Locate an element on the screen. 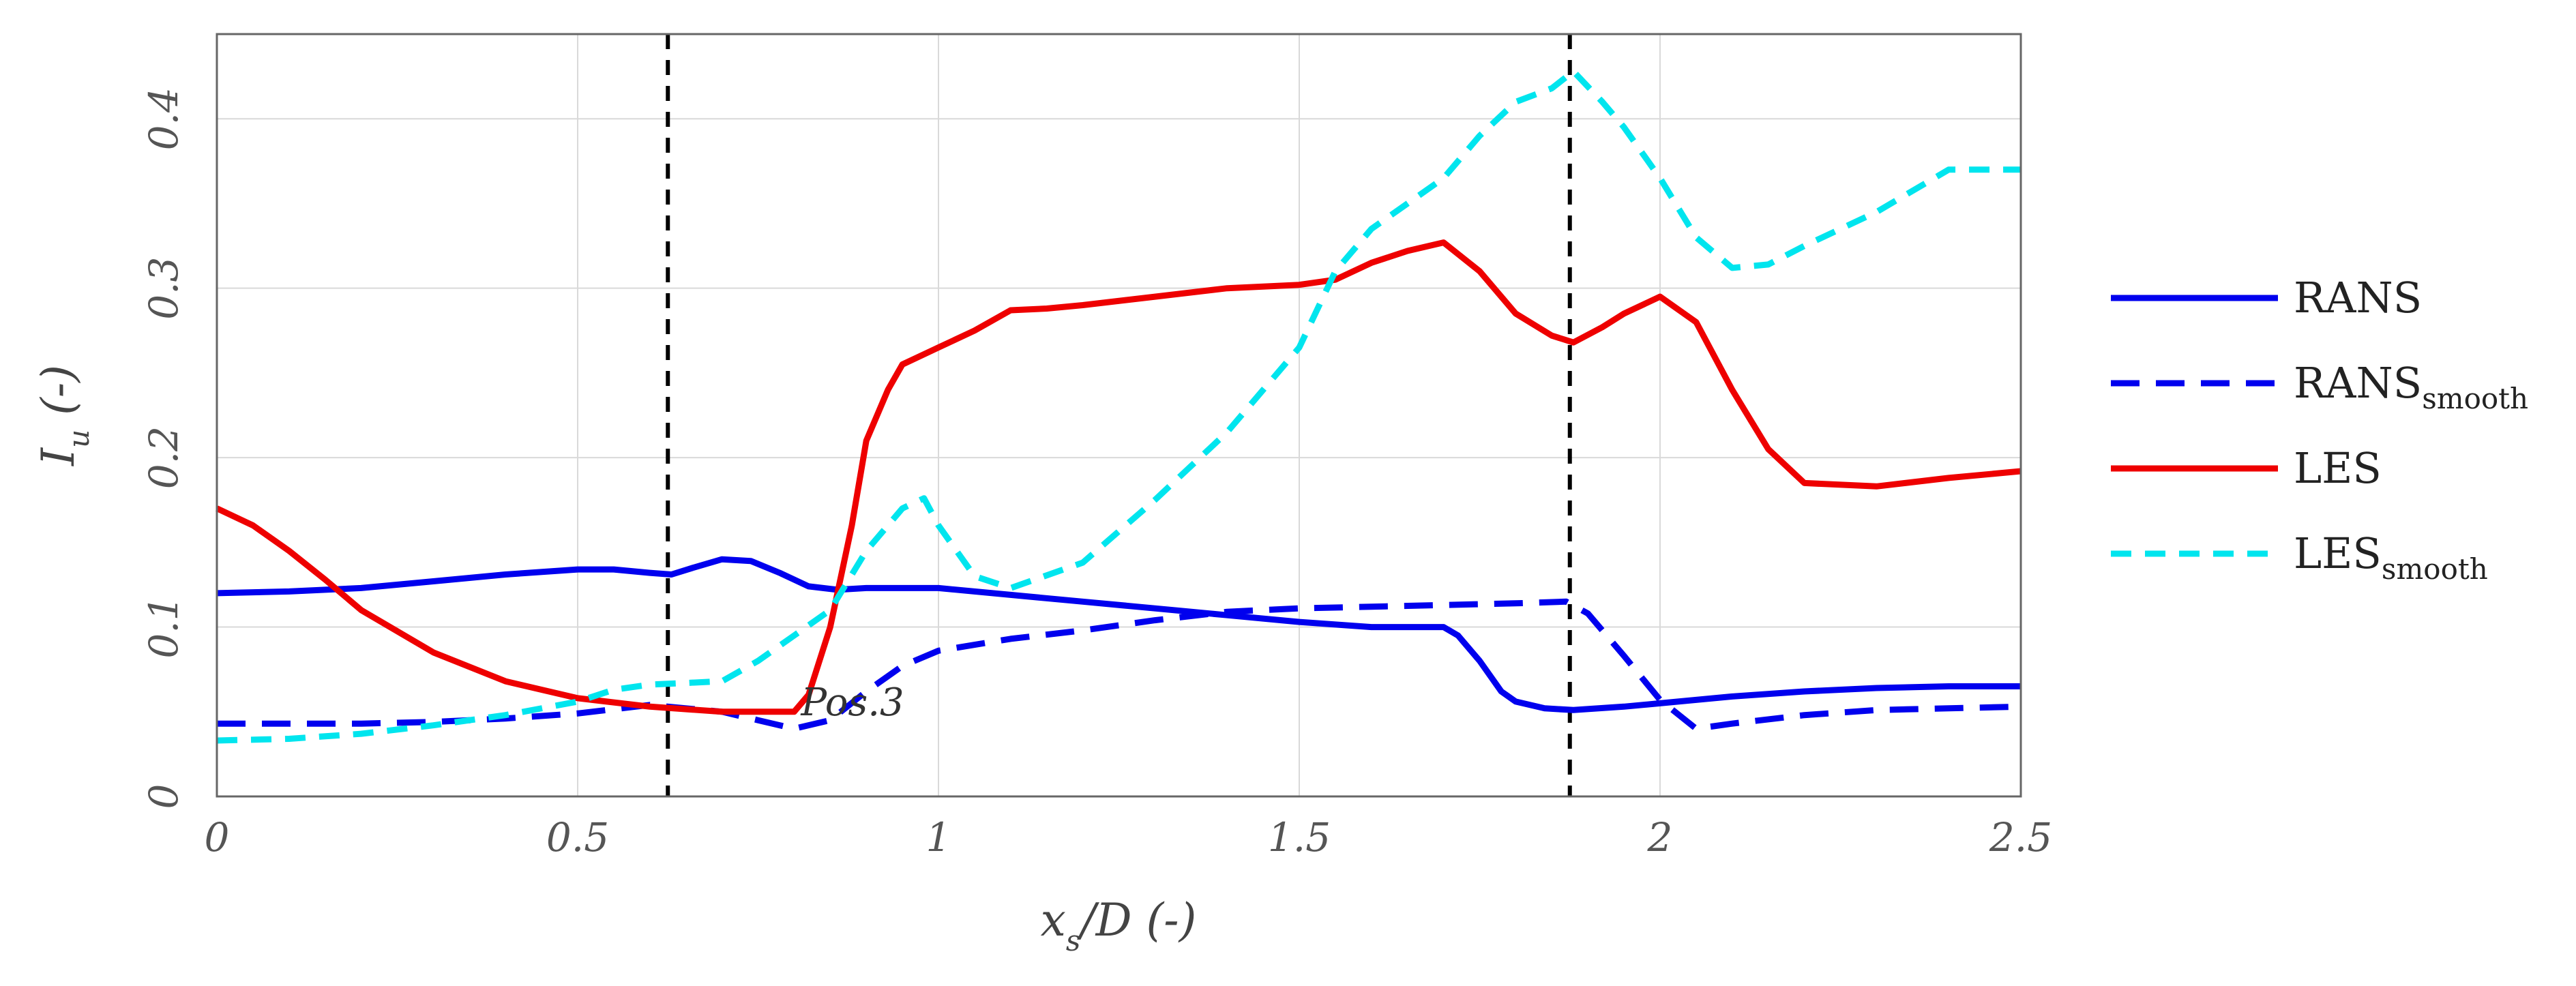  series-line-rans is located at coordinates (1118, 634).